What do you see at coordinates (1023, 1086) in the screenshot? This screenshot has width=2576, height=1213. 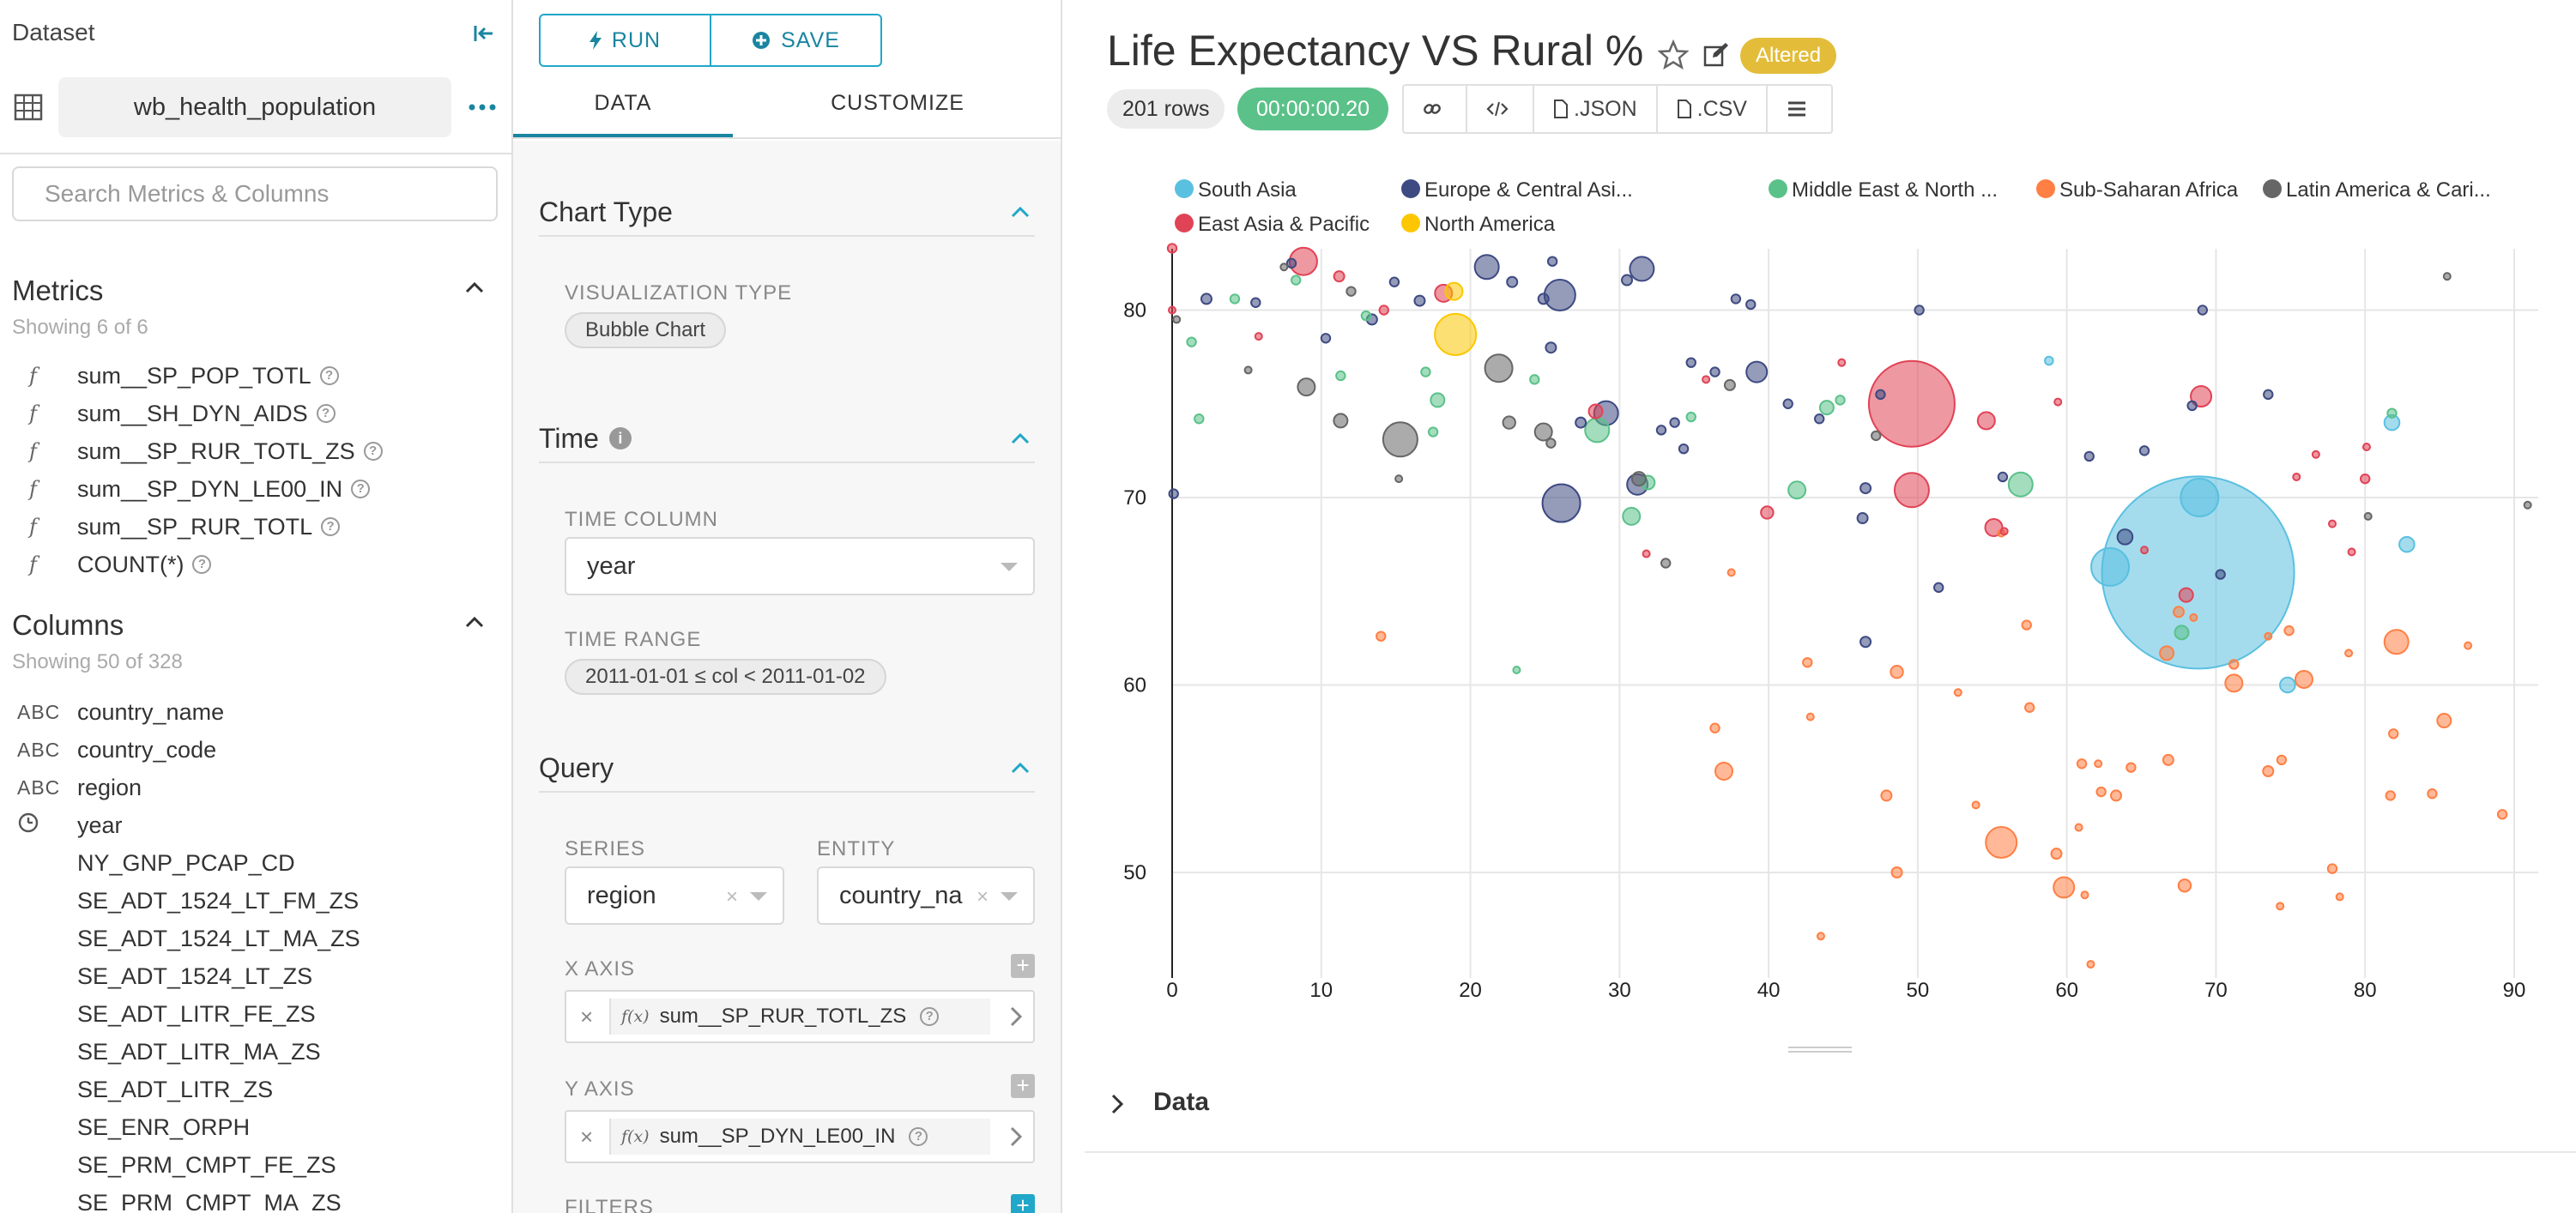 I see `add-y-axis-button: +` at bounding box center [1023, 1086].